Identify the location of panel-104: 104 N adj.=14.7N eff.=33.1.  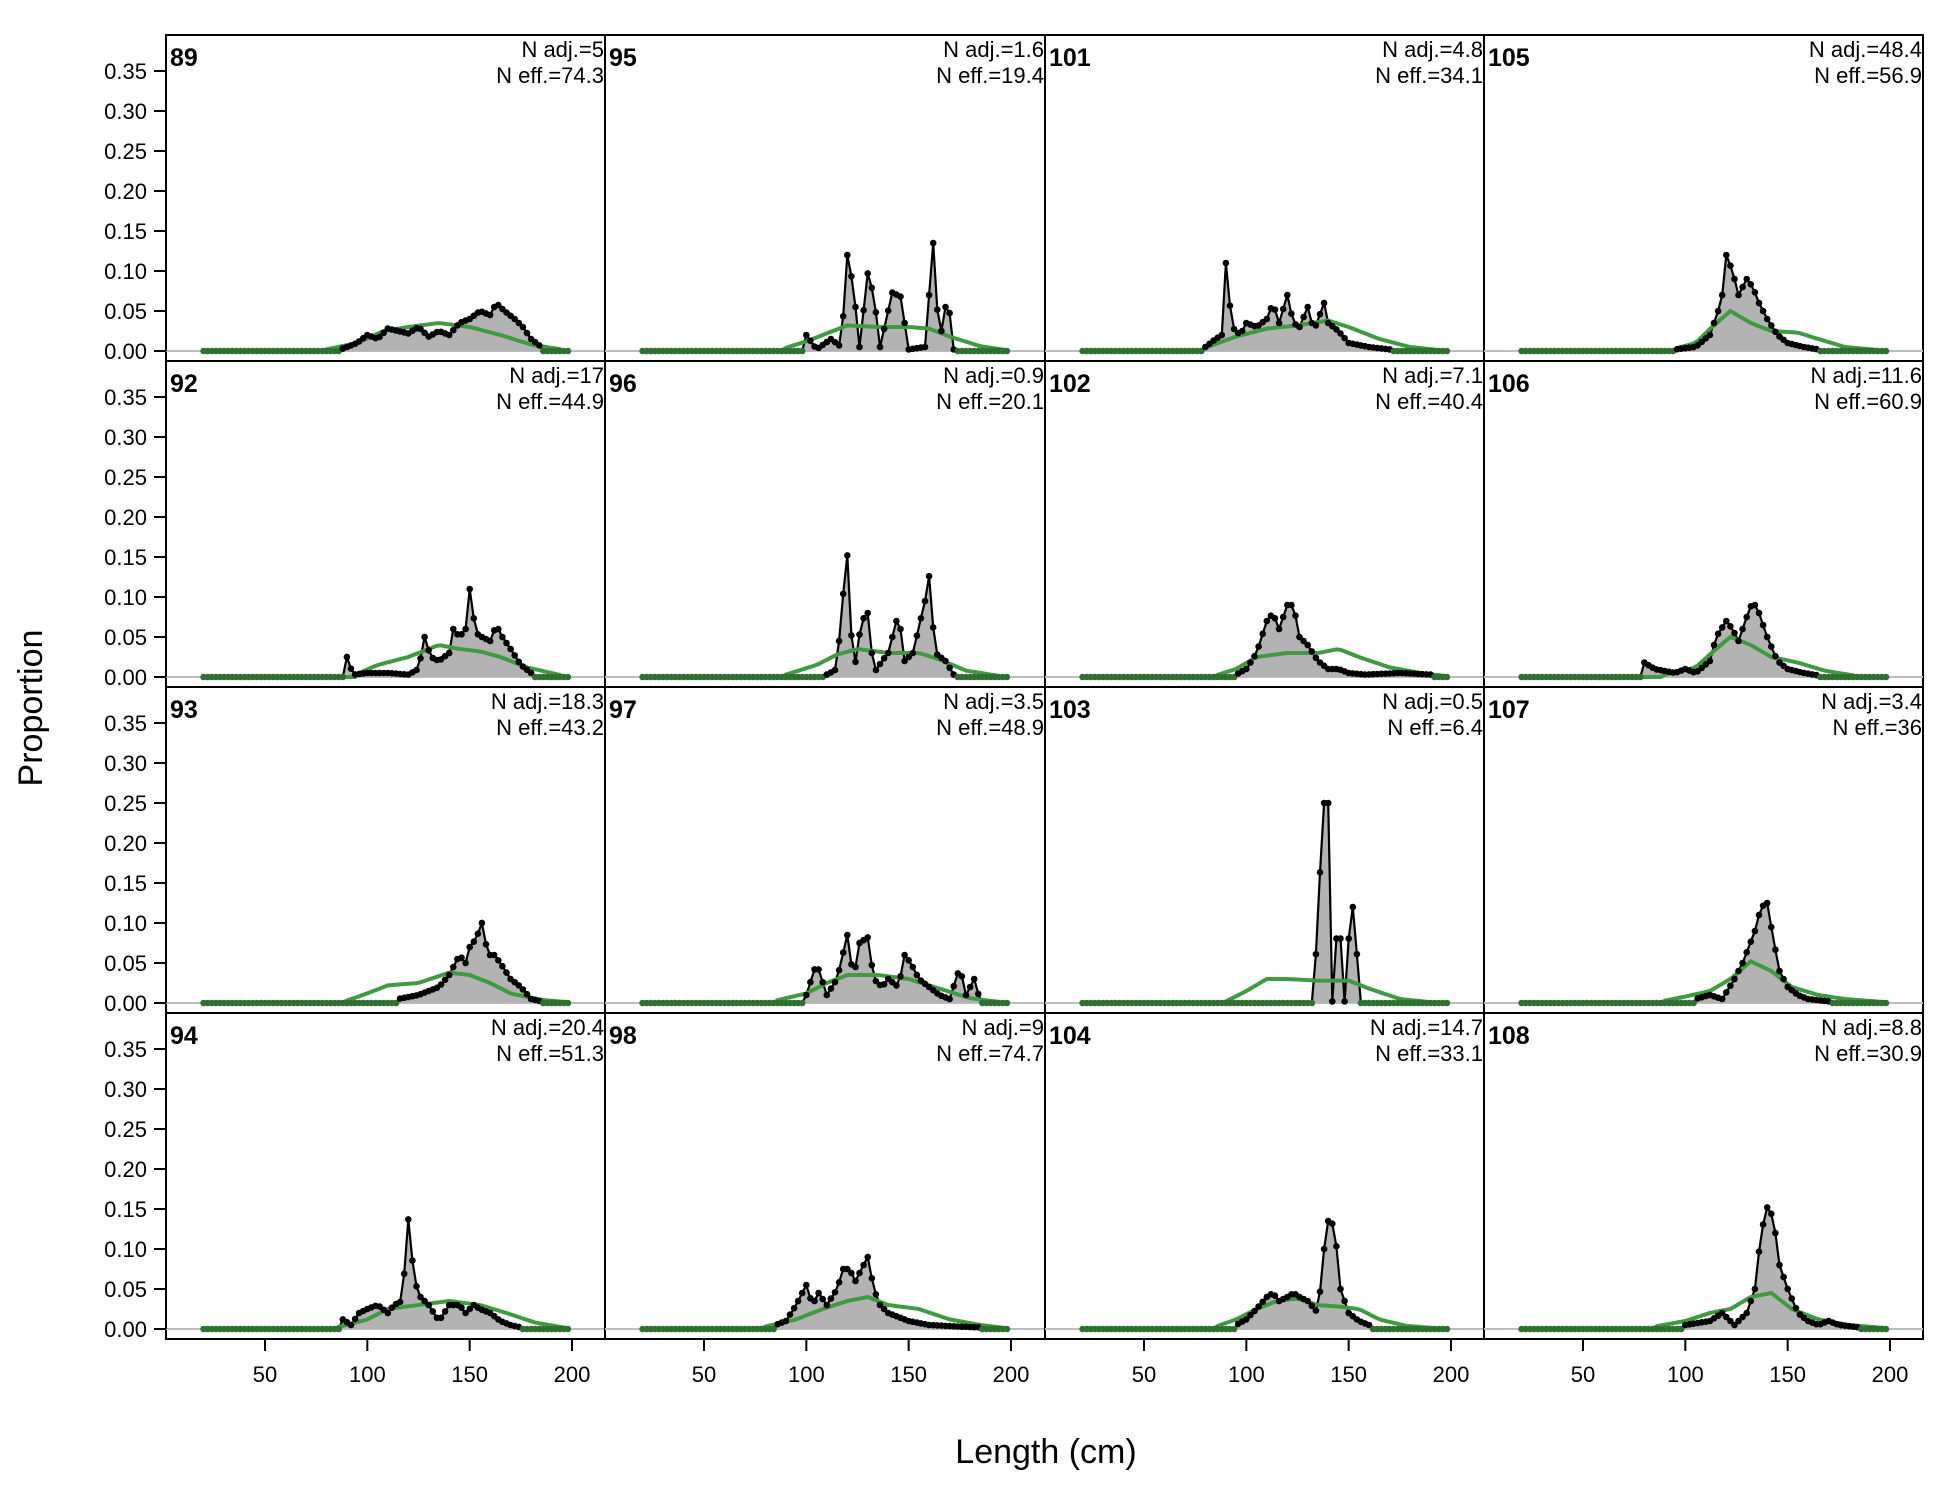
(1264, 1176).